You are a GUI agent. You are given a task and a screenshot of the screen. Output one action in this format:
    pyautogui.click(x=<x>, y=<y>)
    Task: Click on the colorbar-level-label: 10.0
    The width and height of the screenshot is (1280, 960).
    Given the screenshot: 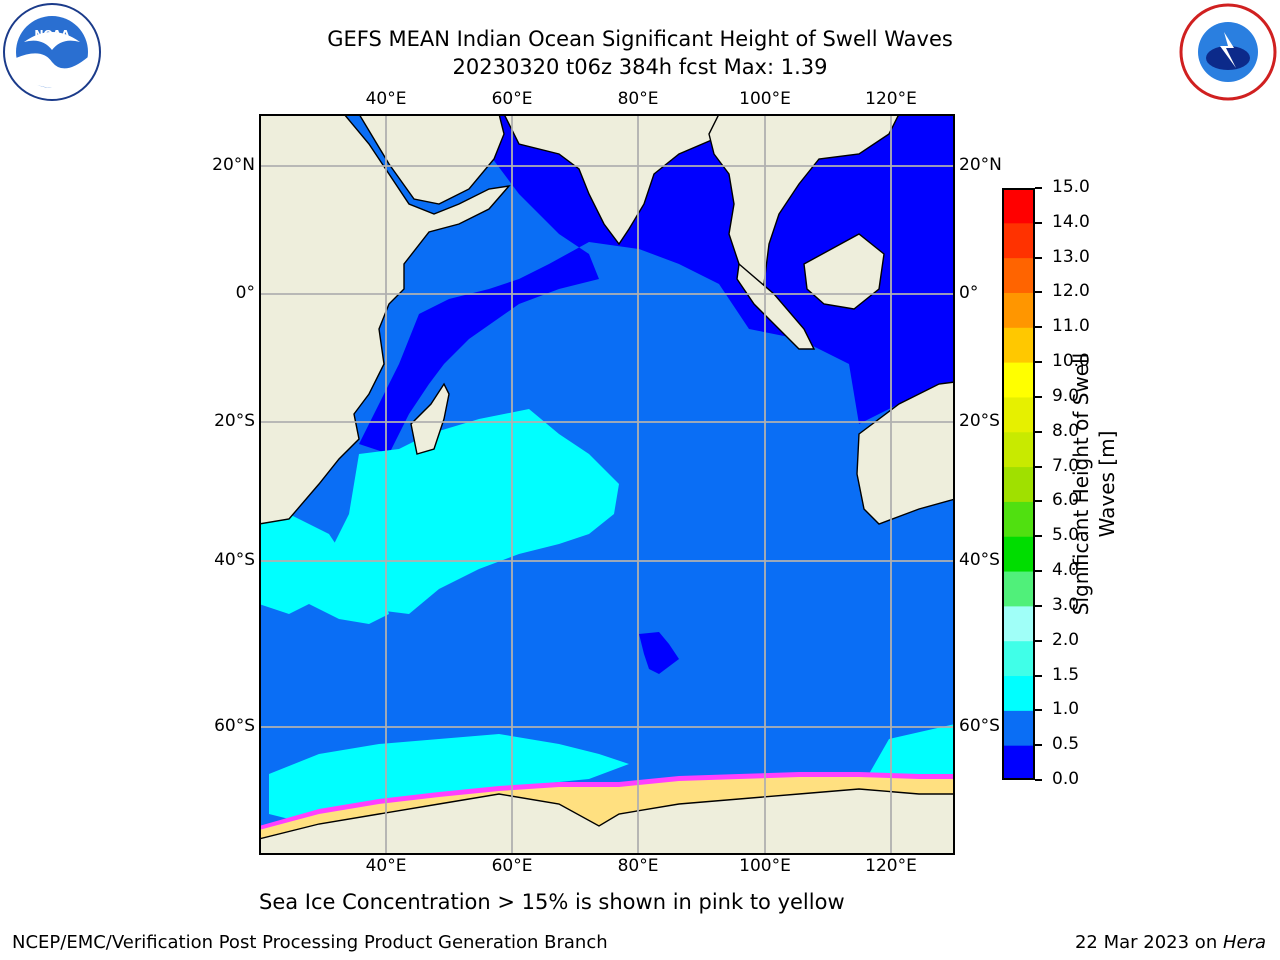 What is the action you would take?
    pyautogui.click(x=1071, y=361)
    